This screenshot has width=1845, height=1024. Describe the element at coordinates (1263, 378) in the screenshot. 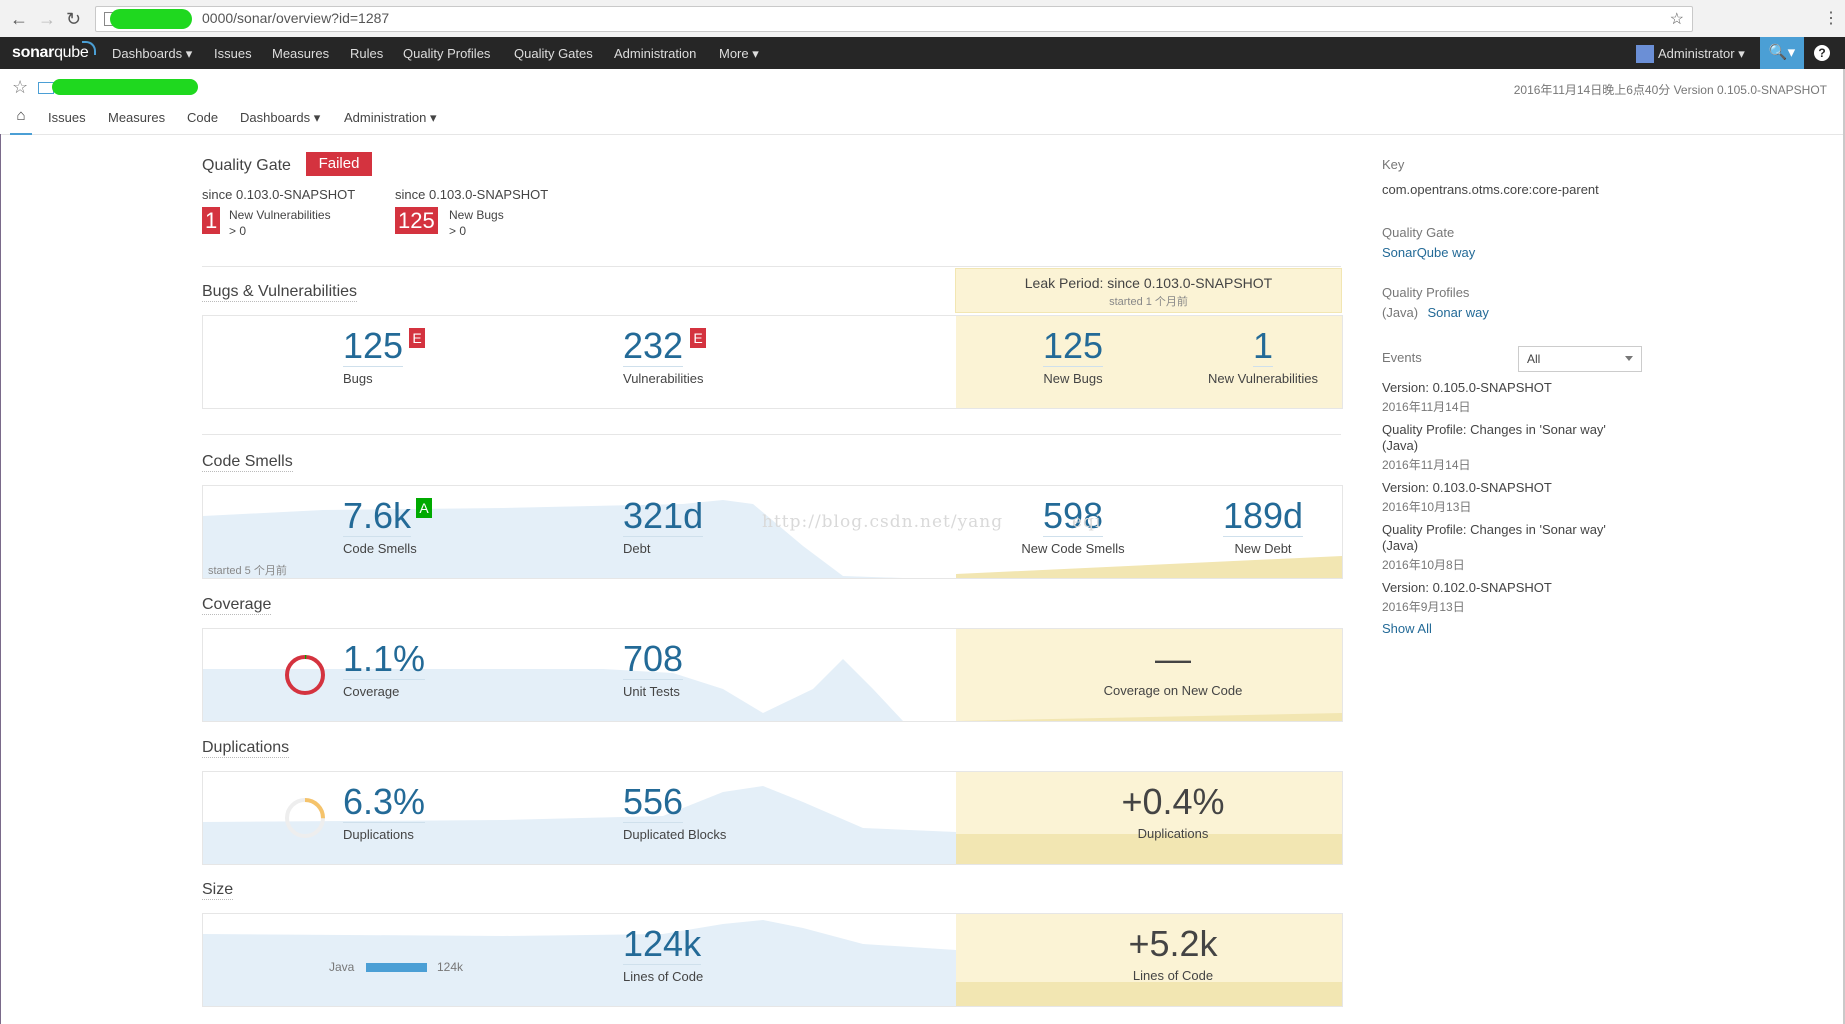

I see `new-vulnerabilities-label: New Vulnerabilities` at that location.